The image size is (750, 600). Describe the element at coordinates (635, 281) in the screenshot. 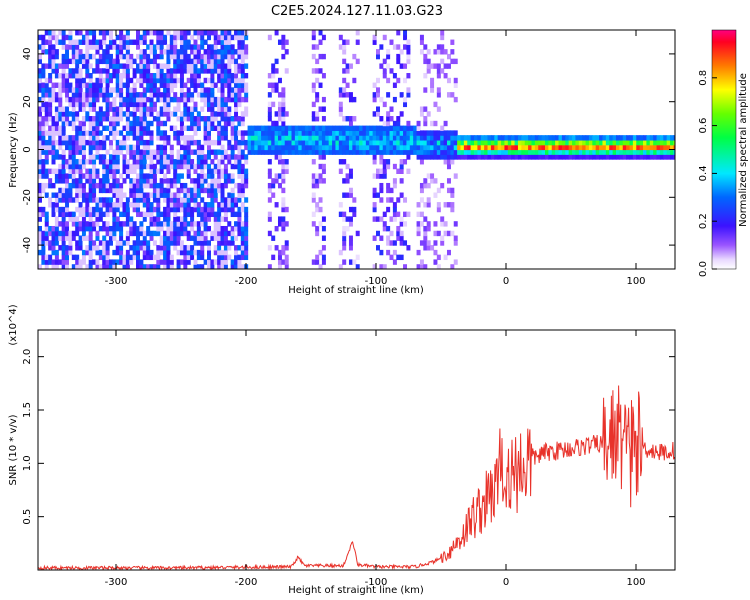

I see `x-tick-label: 100` at that location.